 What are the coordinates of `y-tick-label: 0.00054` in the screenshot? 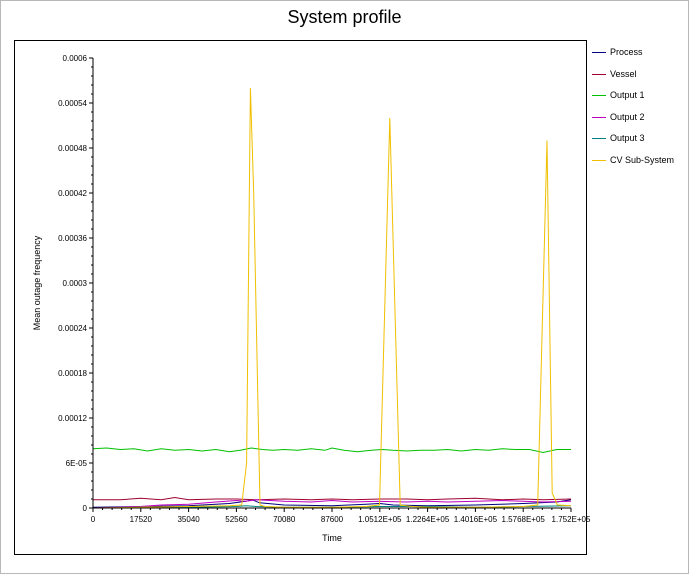 It's located at (72, 103).